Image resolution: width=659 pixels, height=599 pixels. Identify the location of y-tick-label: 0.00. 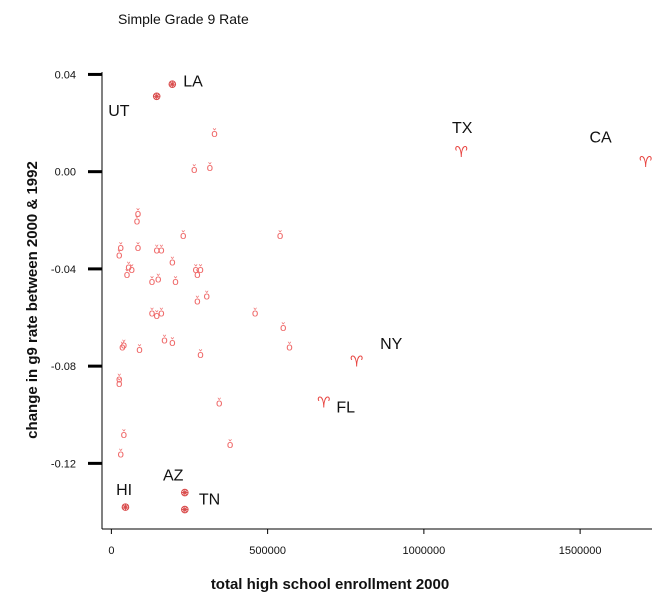
(65, 173).